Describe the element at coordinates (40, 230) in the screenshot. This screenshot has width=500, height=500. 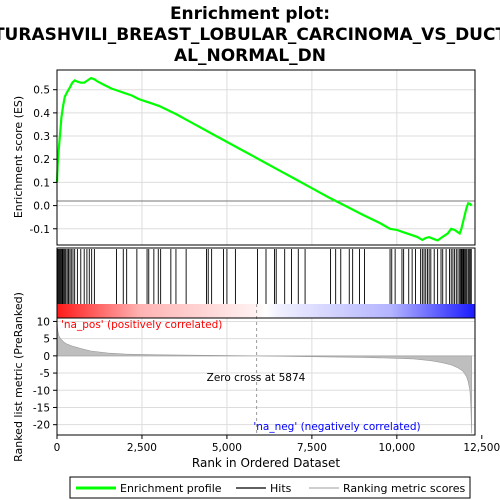
I see `es-y-tick-label: -0.1` at that location.